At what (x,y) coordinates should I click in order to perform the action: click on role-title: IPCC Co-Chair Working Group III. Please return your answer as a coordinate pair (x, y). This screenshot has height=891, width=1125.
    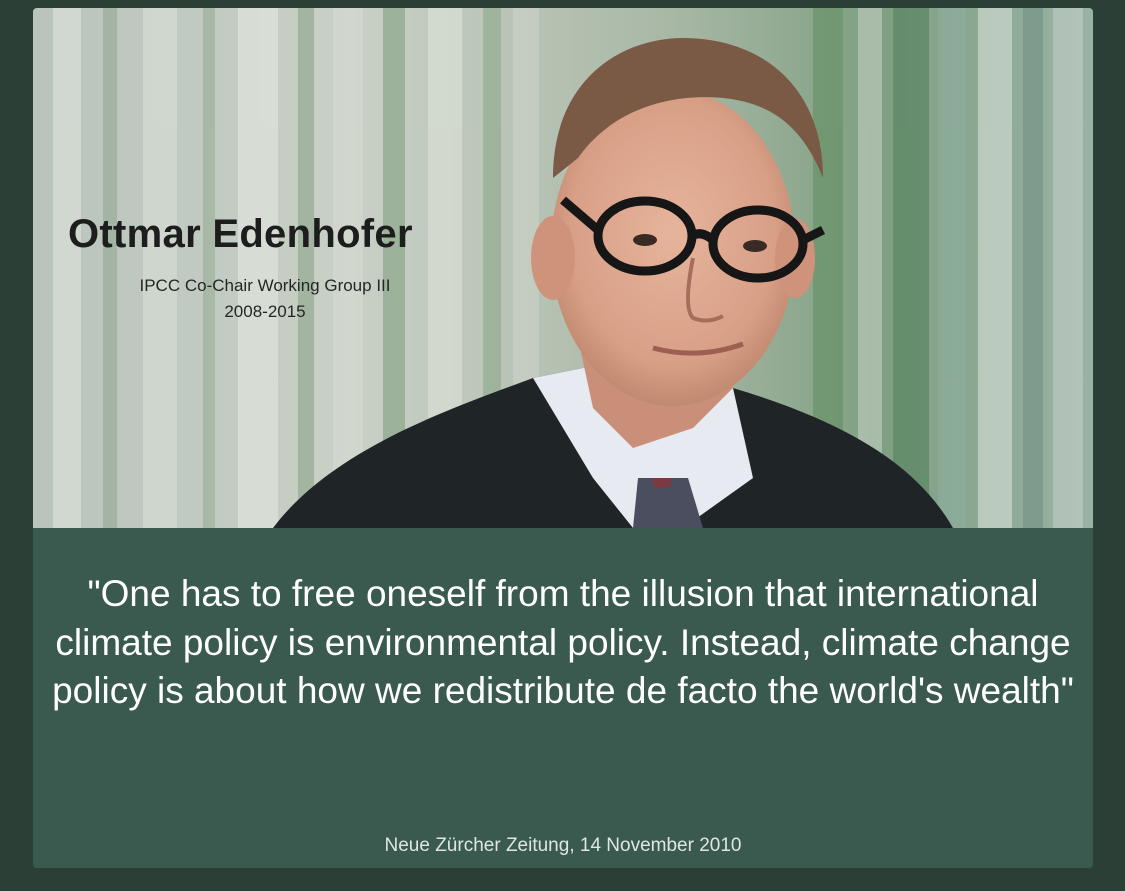
    Looking at the image, I should click on (265, 285).